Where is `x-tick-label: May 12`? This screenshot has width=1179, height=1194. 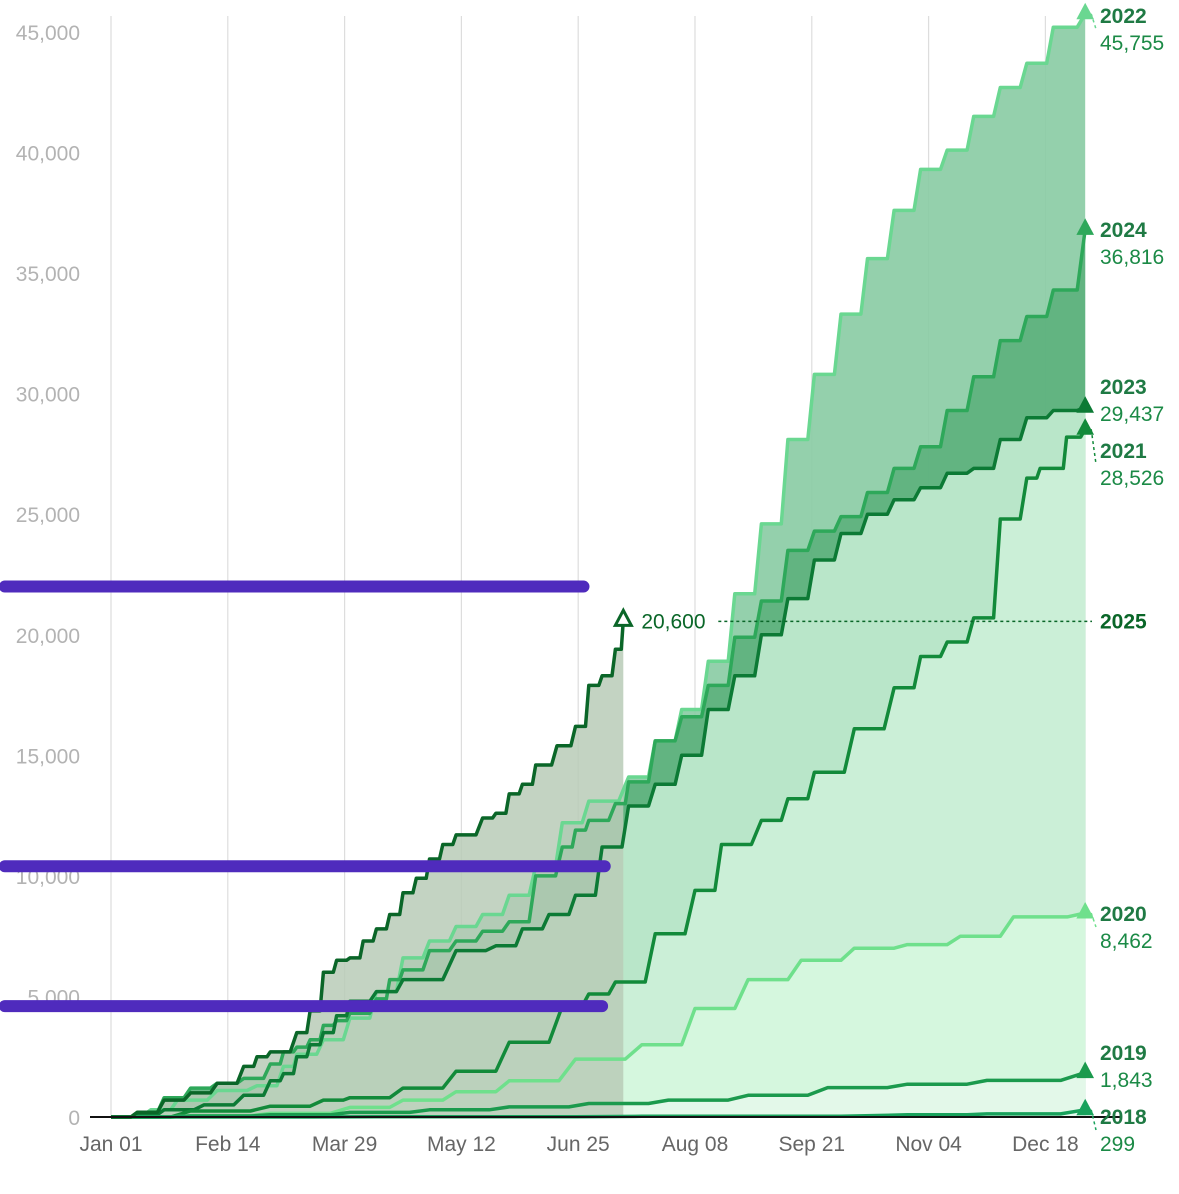 x-tick-label: May 12 is located at coordinates (461, 1144).